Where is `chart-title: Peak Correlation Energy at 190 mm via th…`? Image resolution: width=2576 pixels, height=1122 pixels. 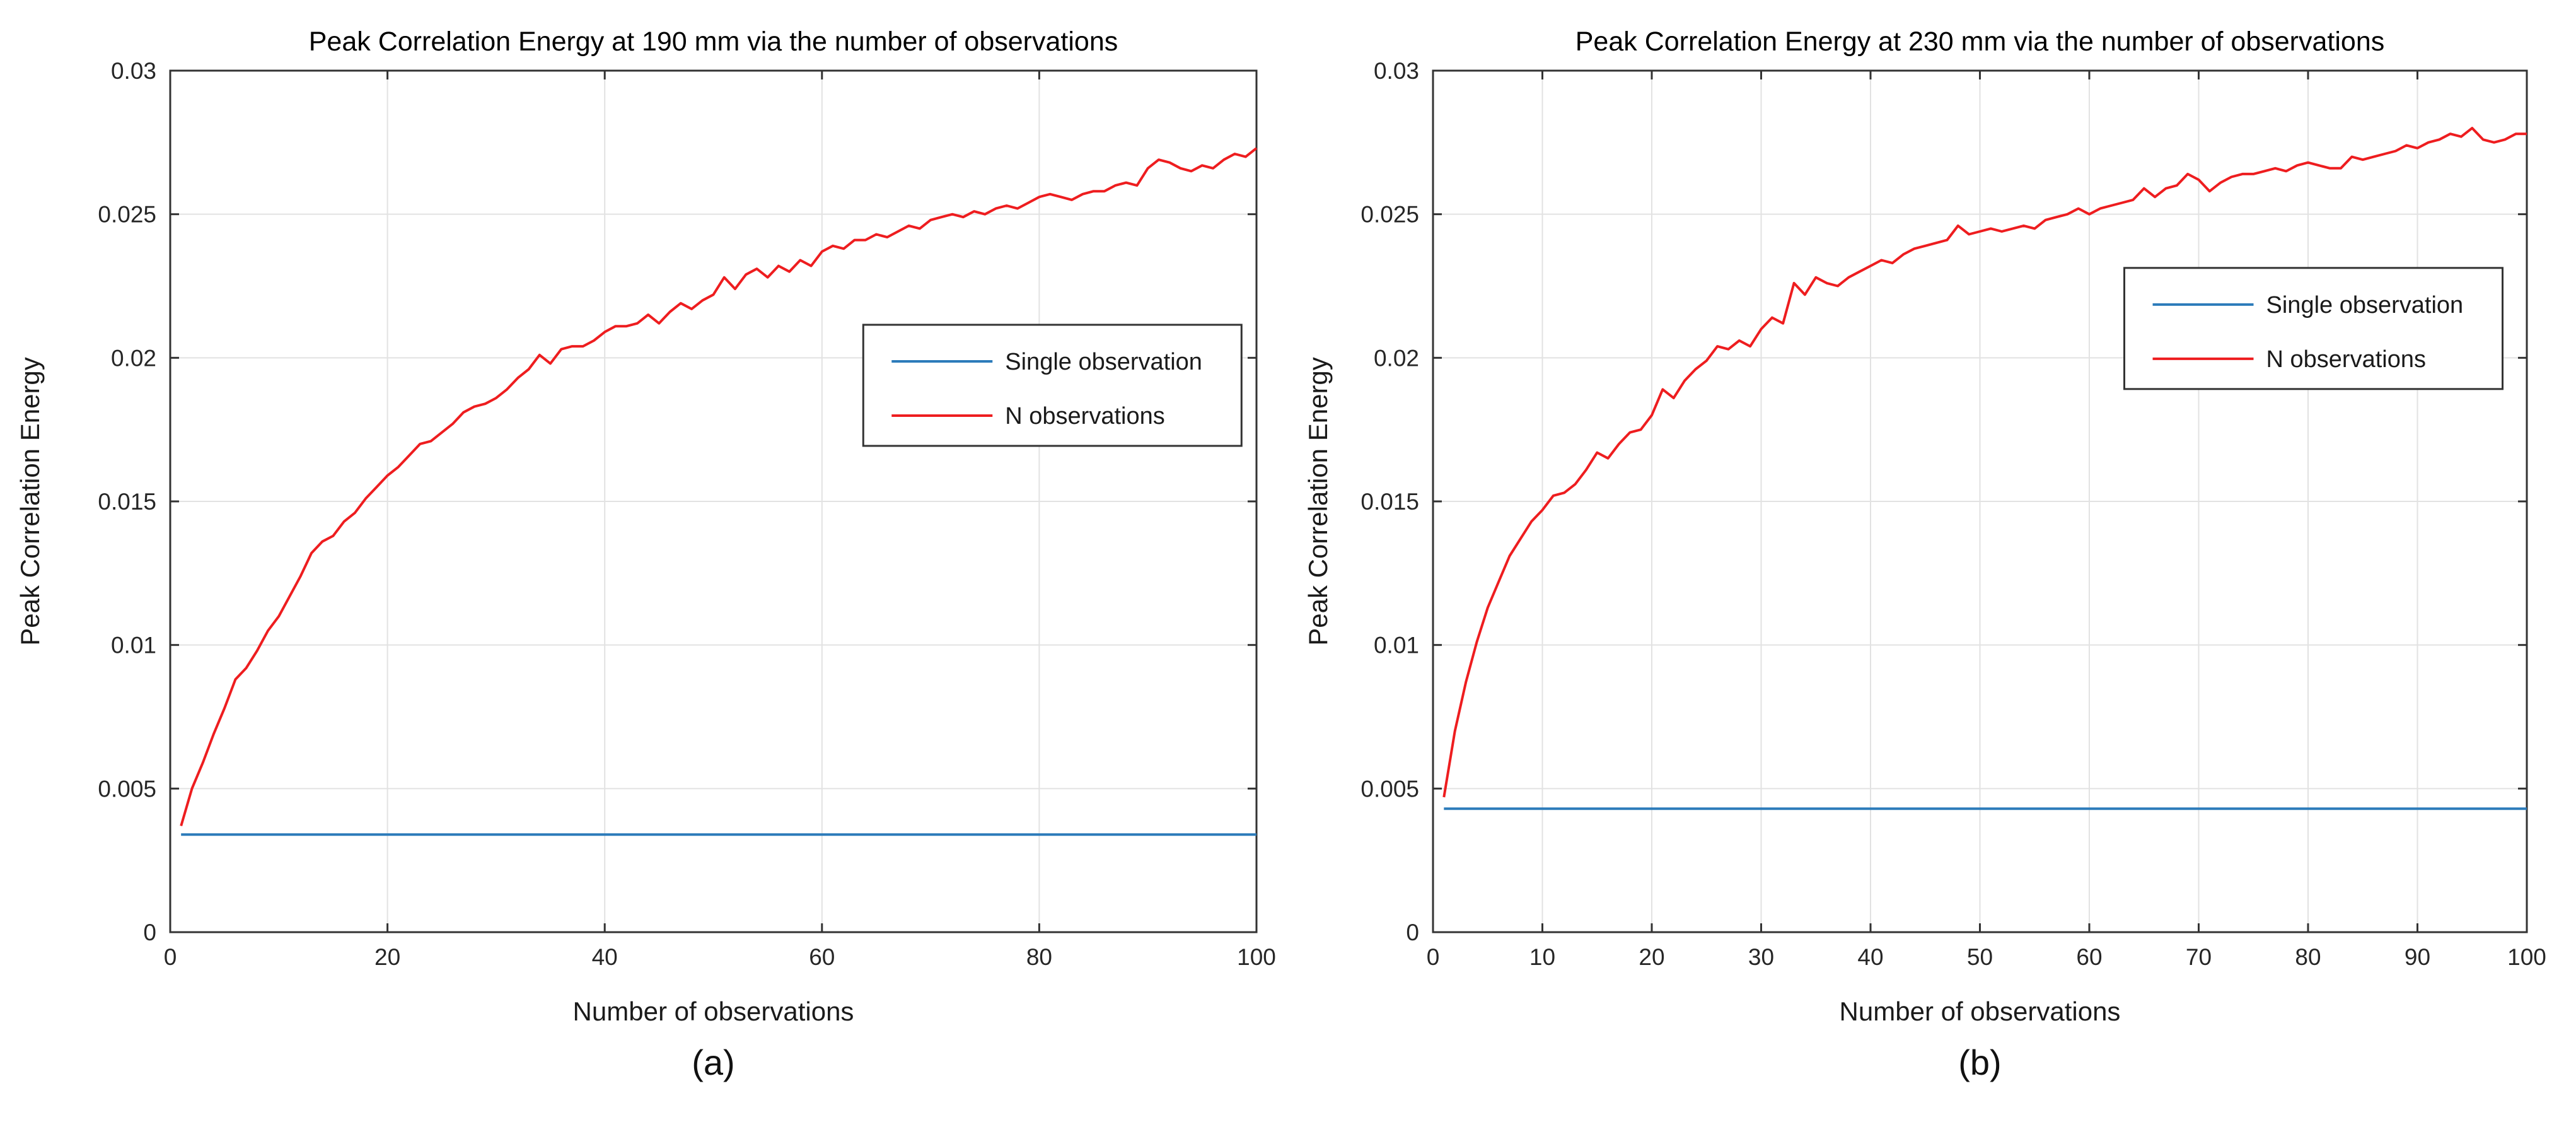
chart-title: Peak Correlation Energy at 190 mm via th… is located at coordinates (713, 41).